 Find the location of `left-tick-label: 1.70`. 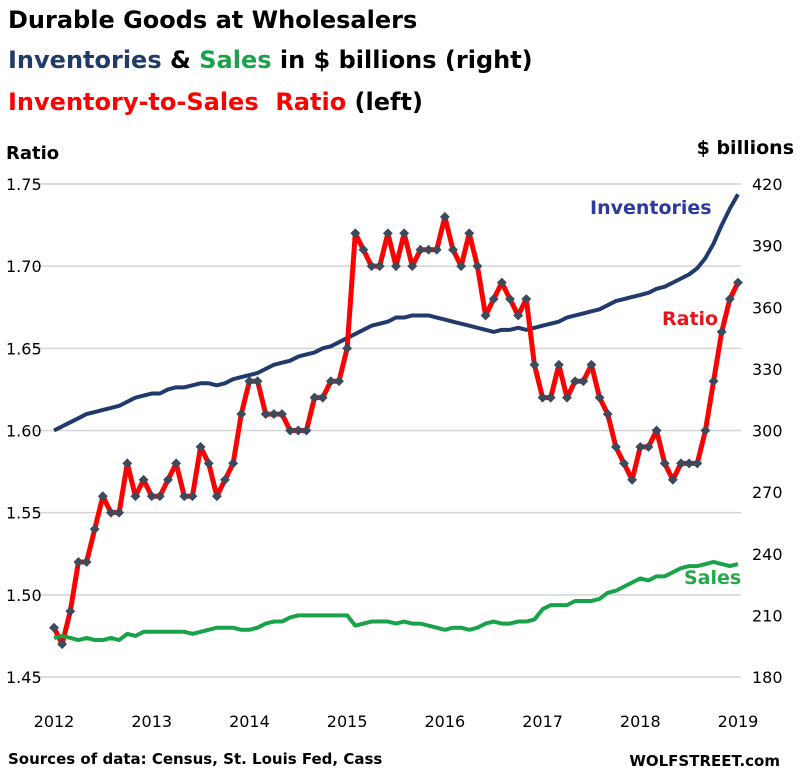

left-tick-label: 1.70 is located at coordinates (24, 266).